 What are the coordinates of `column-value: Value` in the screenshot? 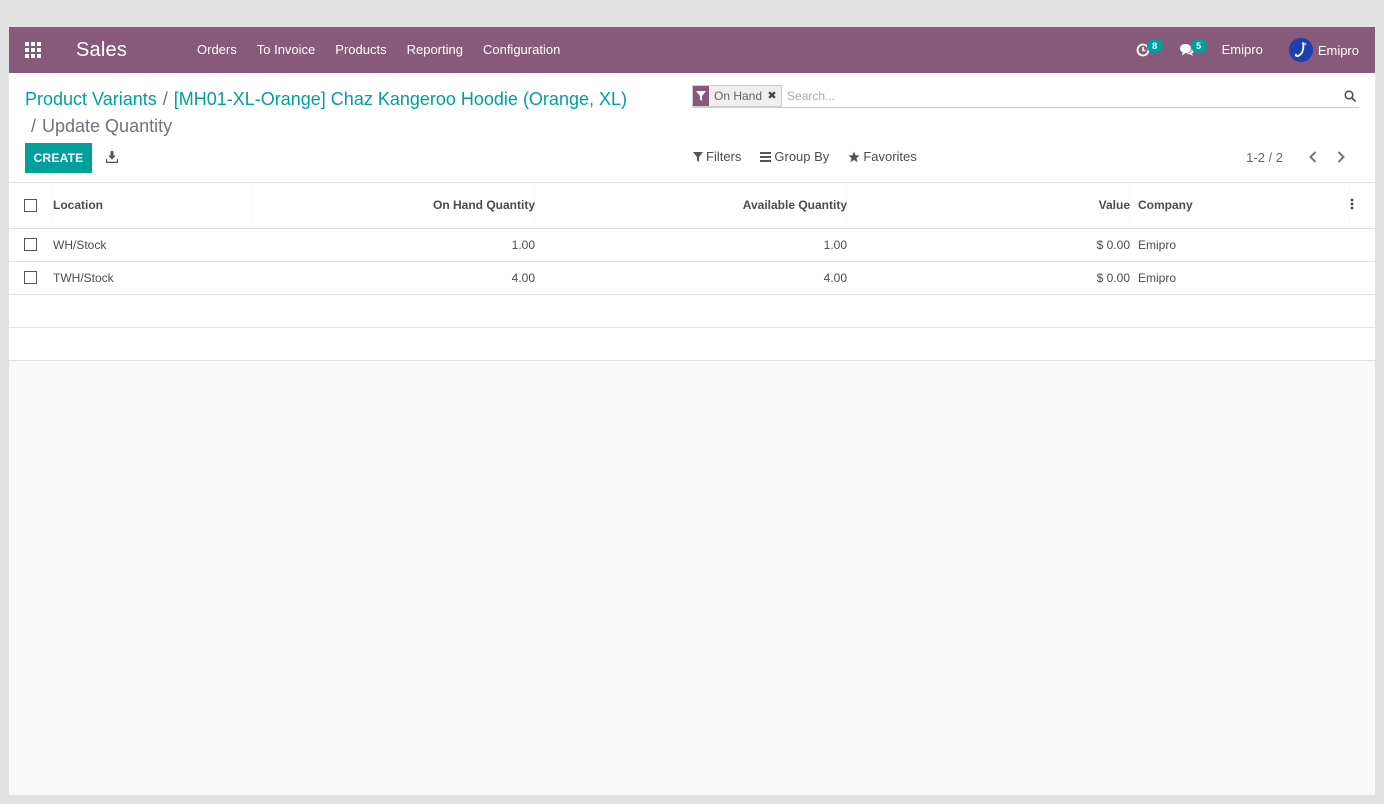 It's located at (988, 206).